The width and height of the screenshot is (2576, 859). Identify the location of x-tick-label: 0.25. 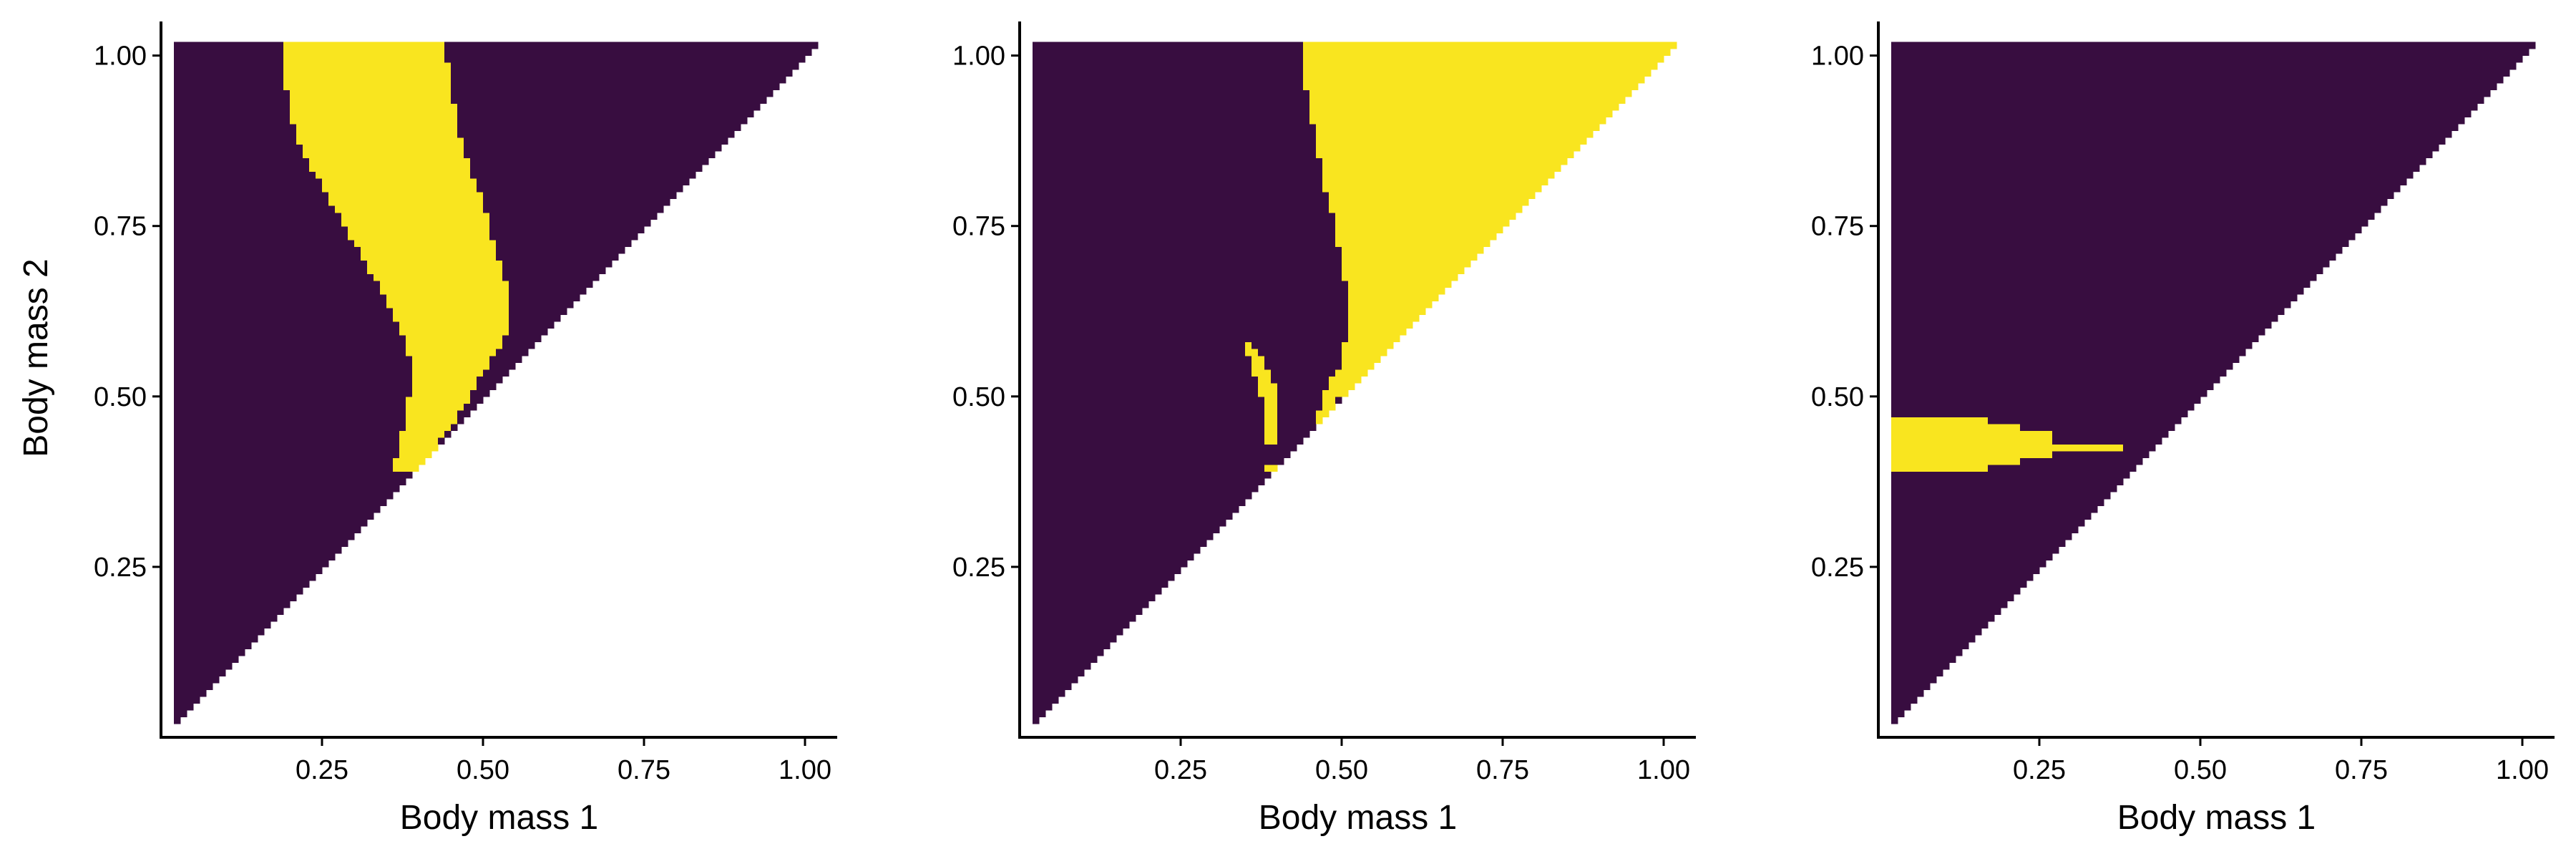
(1180, 770).